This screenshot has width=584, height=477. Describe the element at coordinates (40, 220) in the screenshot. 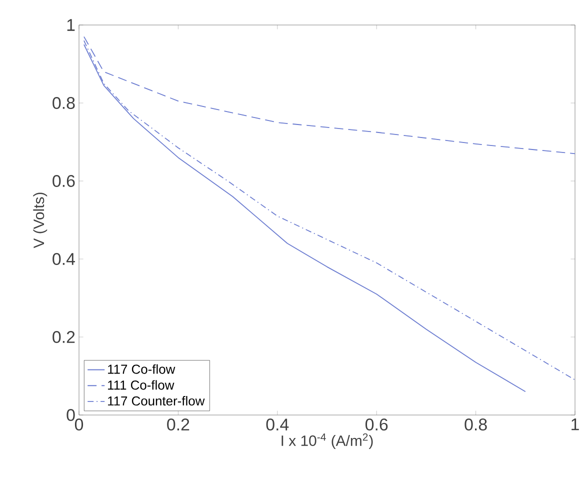

I see `y-axis-title: V (Volts)` at that location.